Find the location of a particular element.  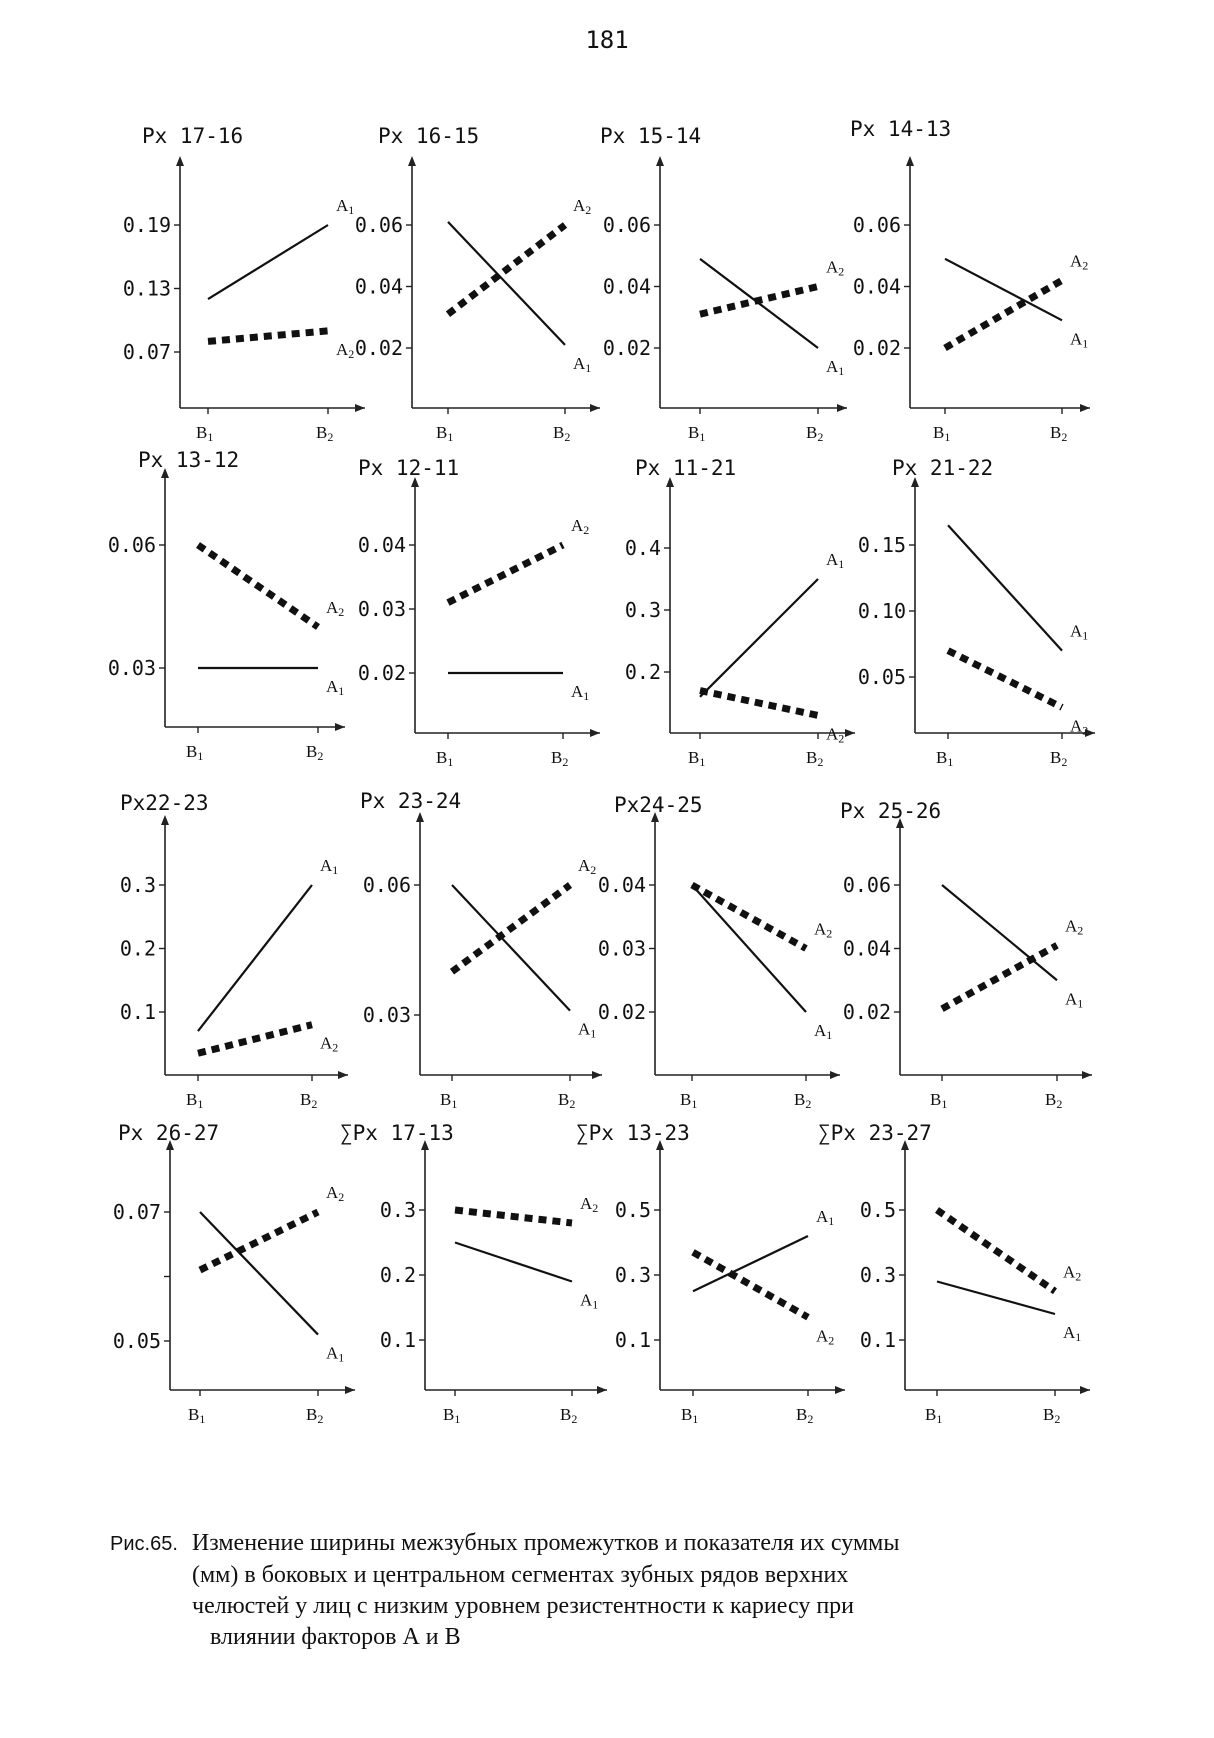

chart-panel: ∑Px 17-13 0.3 0.2 0.1 B1 B2 A1 A2 is located at coordinates (473, 1273).